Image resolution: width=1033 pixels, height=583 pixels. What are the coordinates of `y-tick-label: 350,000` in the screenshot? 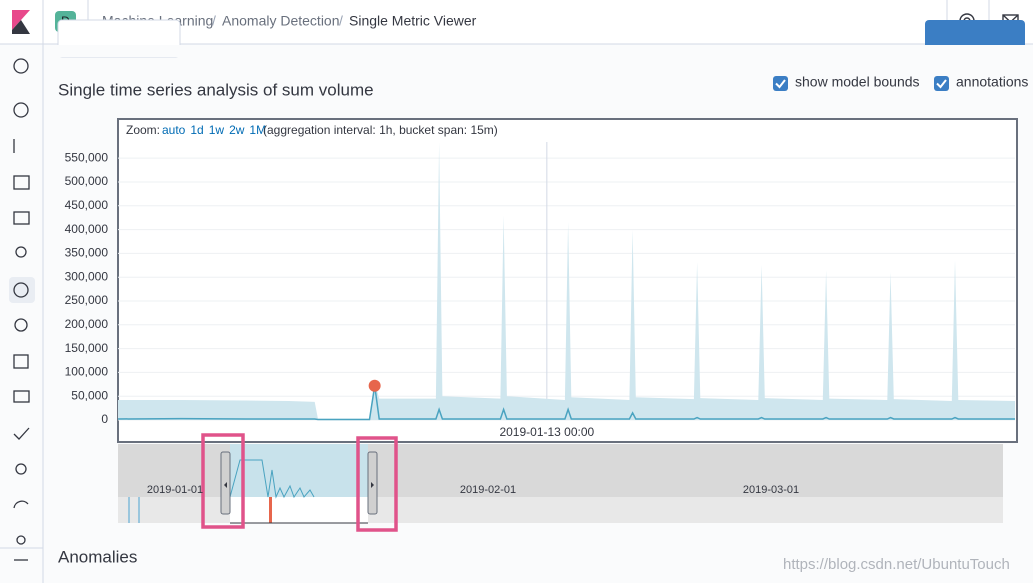 It's located at (87, 253).